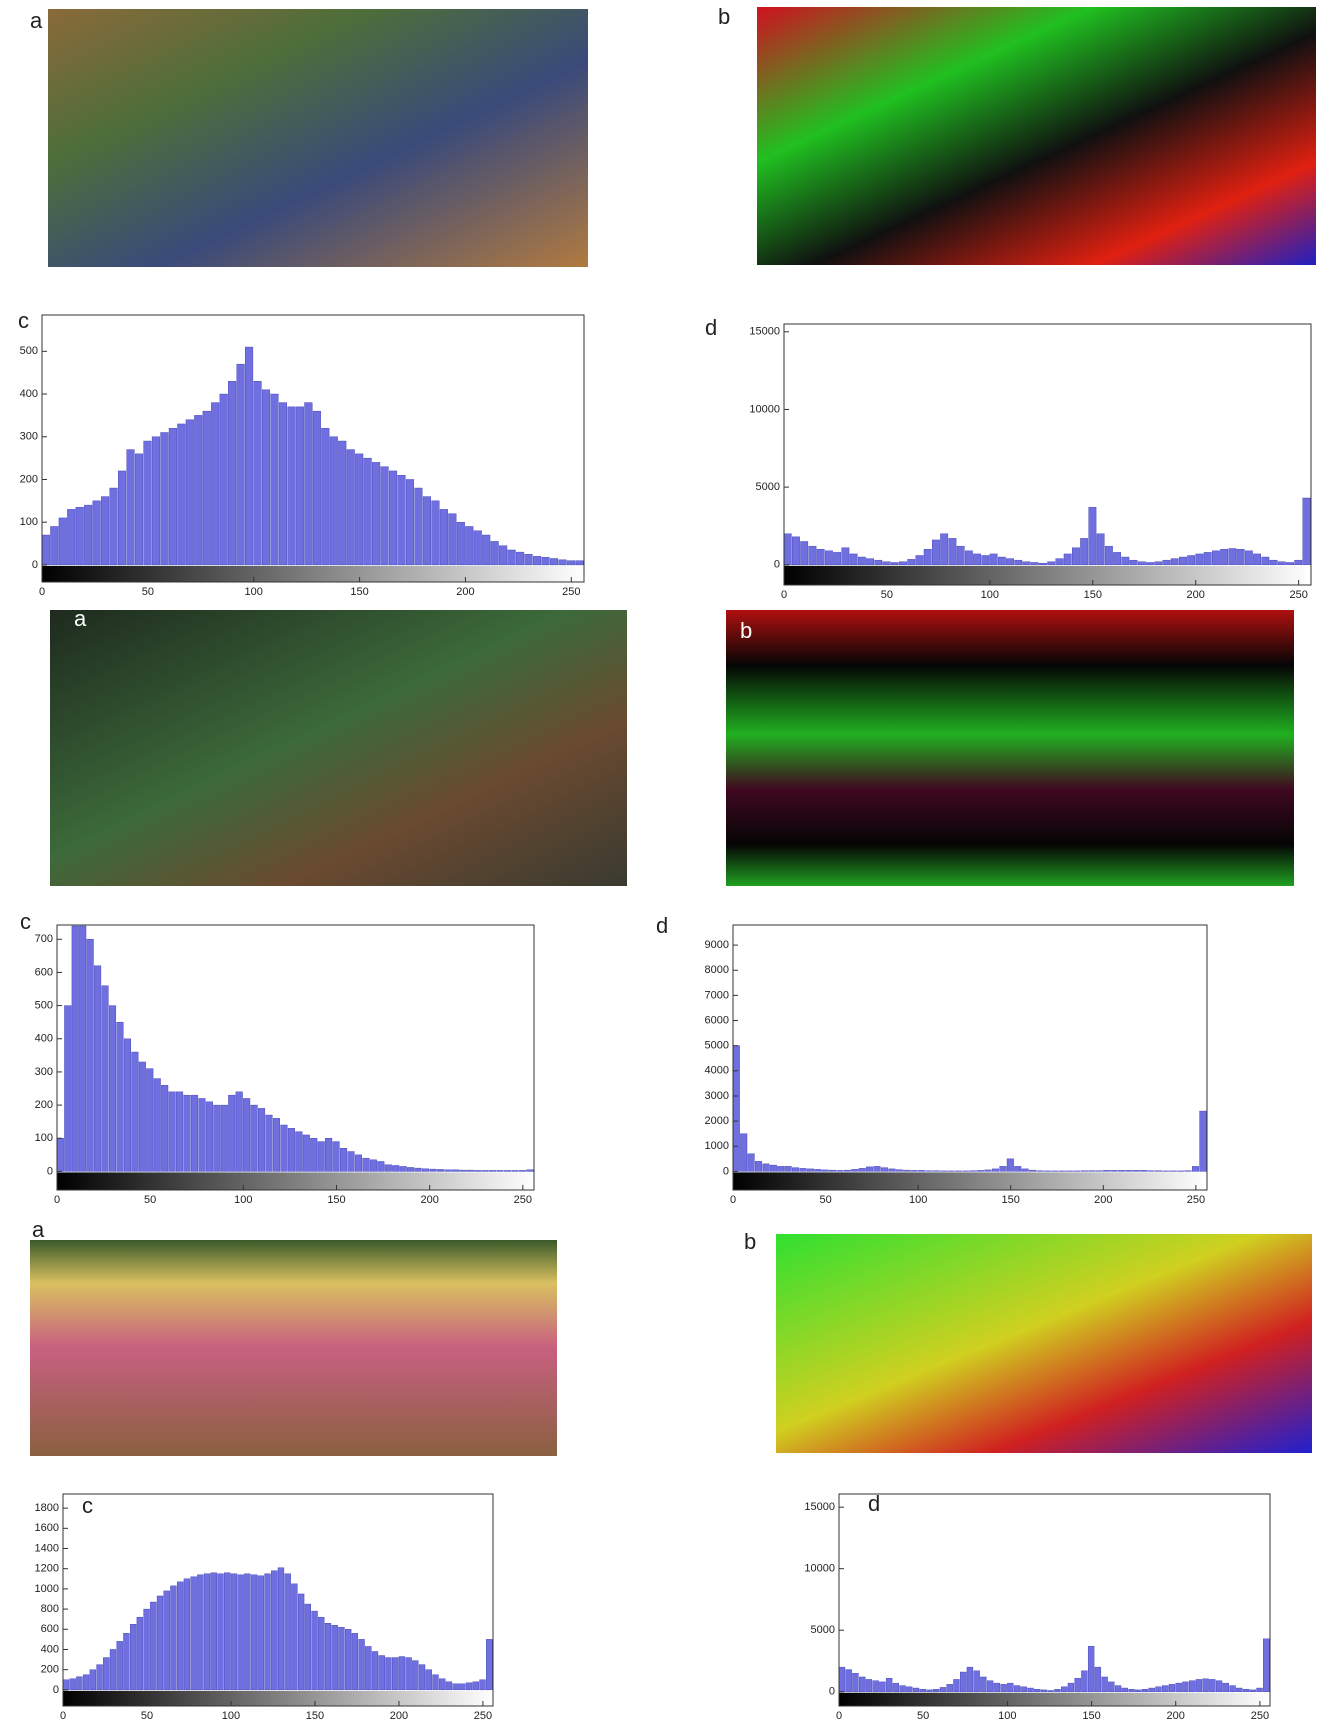 Image resolution: width=1335 pixels, height=1735 pixels. I want to click on x-tick-label: 100, so click(254, 592).